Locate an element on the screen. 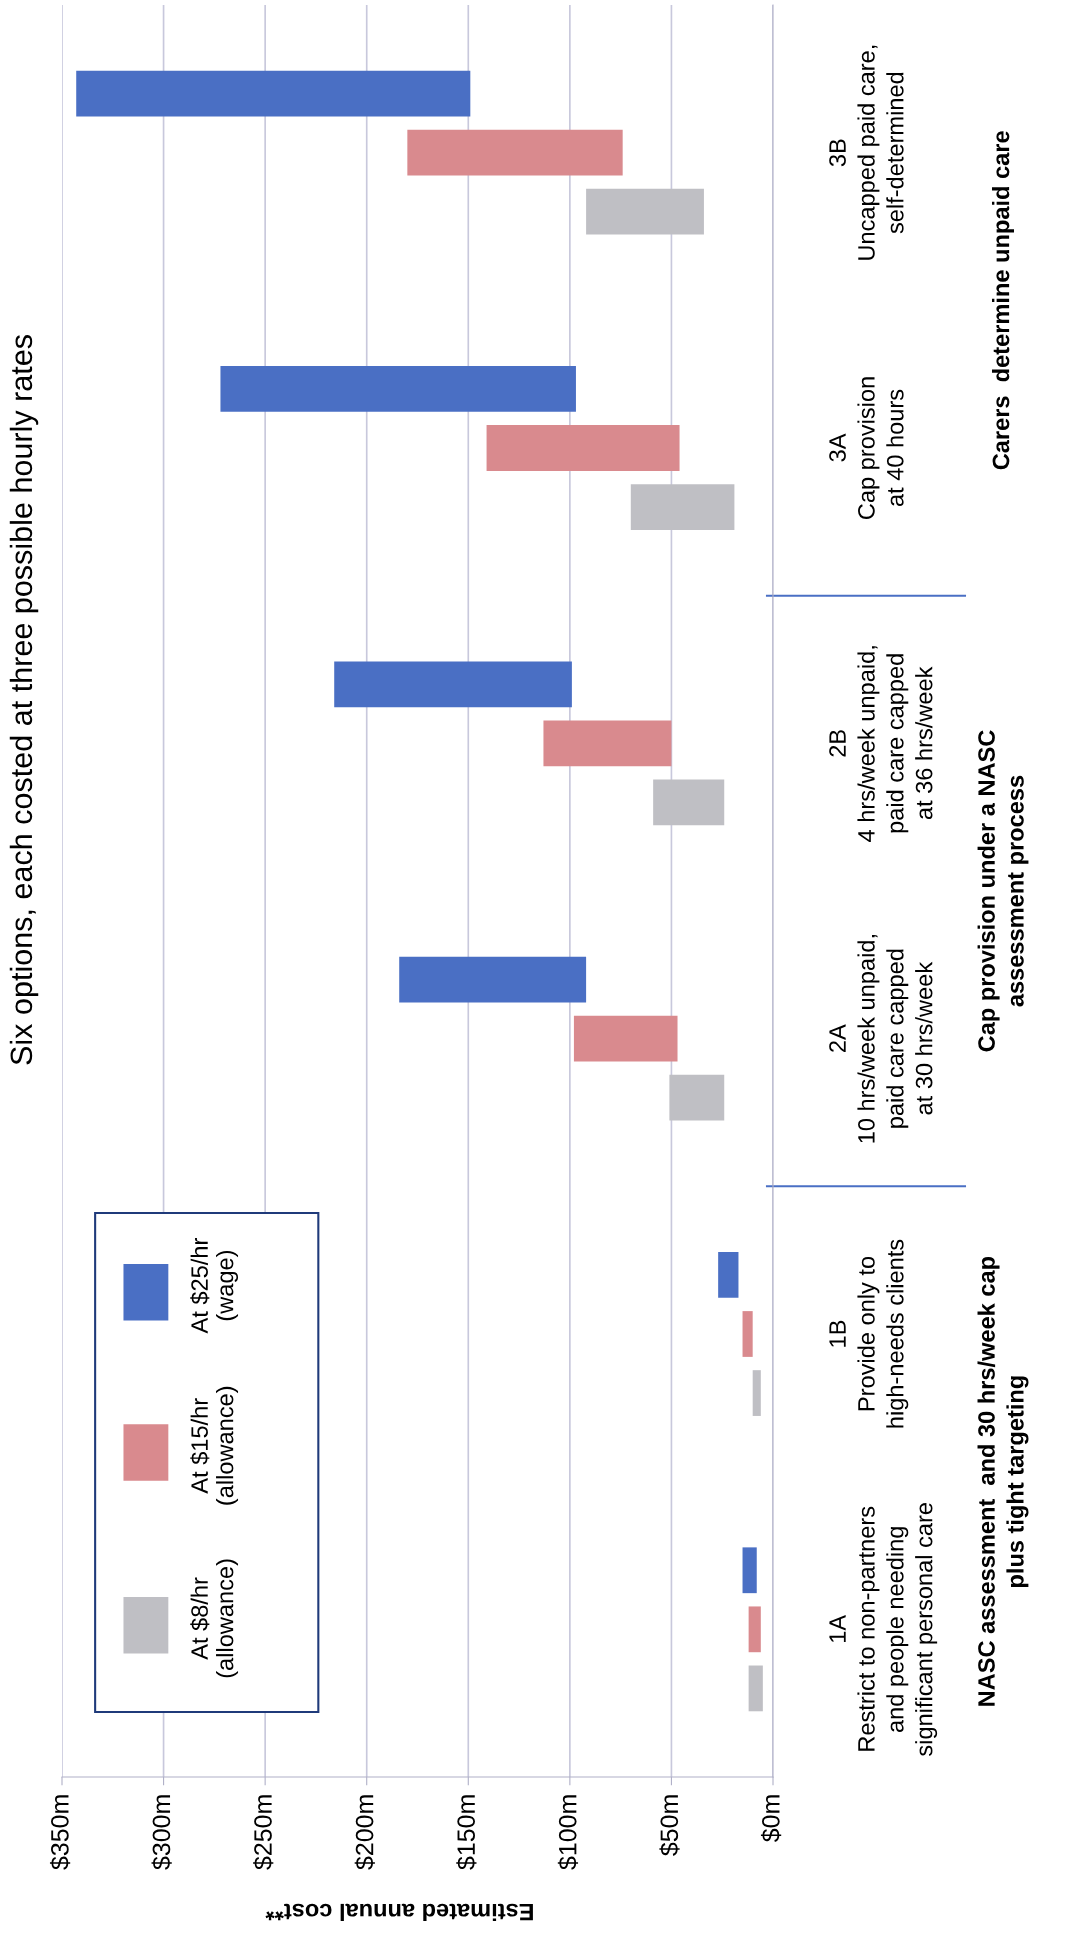  x-tick-label: $0m is located at coordinates (771, 1819).